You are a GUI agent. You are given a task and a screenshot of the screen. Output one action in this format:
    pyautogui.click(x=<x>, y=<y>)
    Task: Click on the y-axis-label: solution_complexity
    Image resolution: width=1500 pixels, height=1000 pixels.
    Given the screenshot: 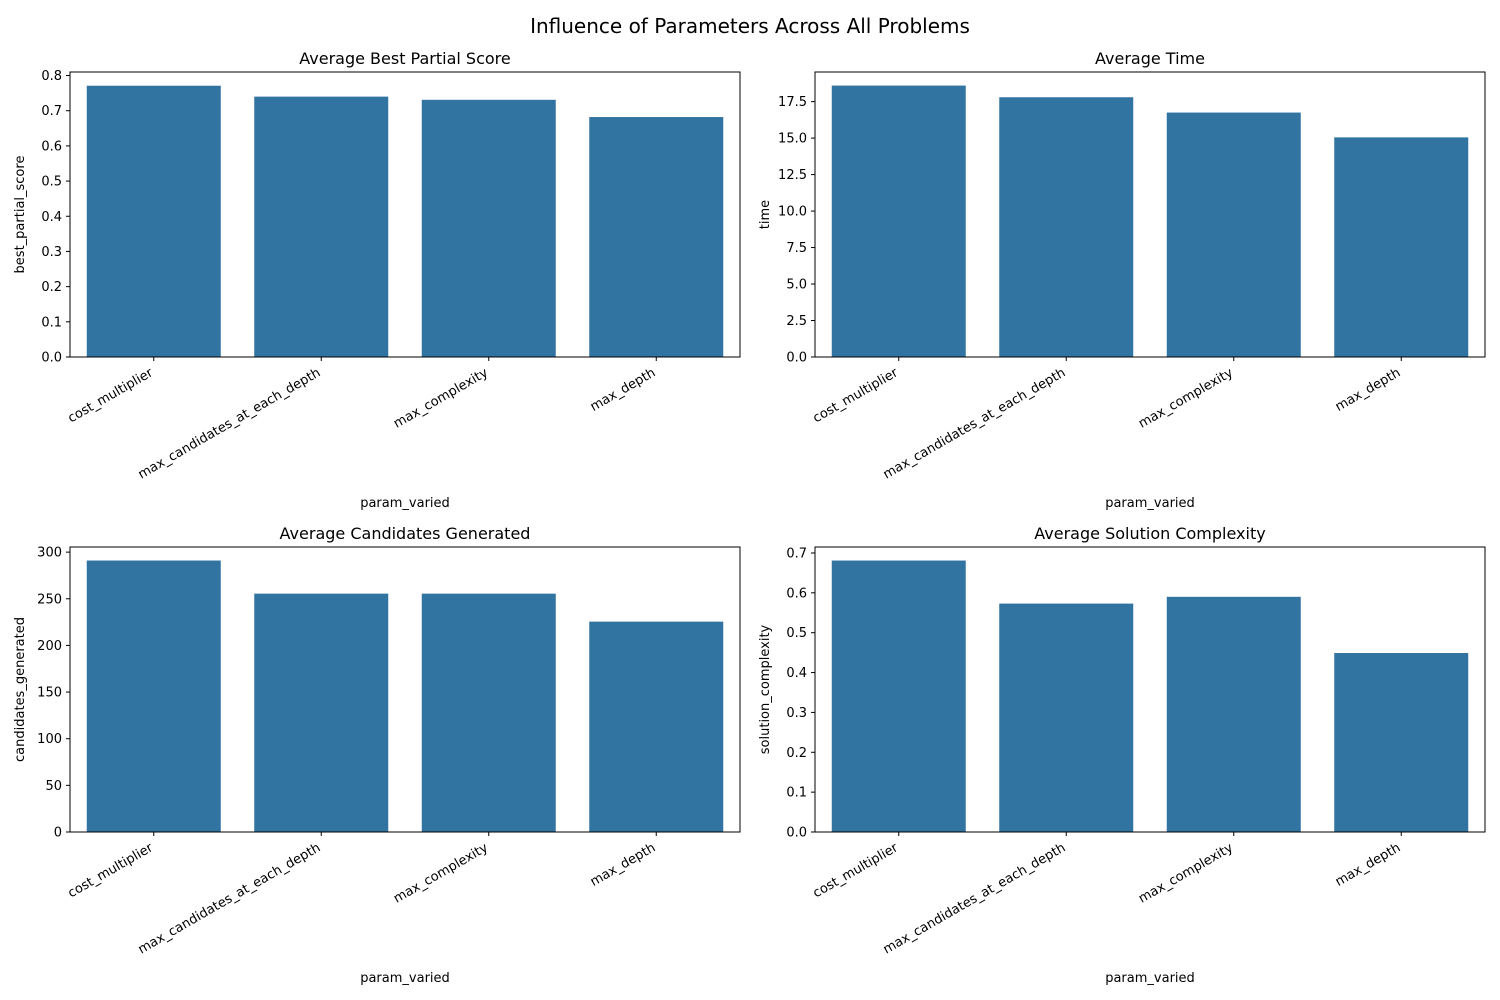 What is the action you would take?
    pyautogui.click(x=765, y=689)
    